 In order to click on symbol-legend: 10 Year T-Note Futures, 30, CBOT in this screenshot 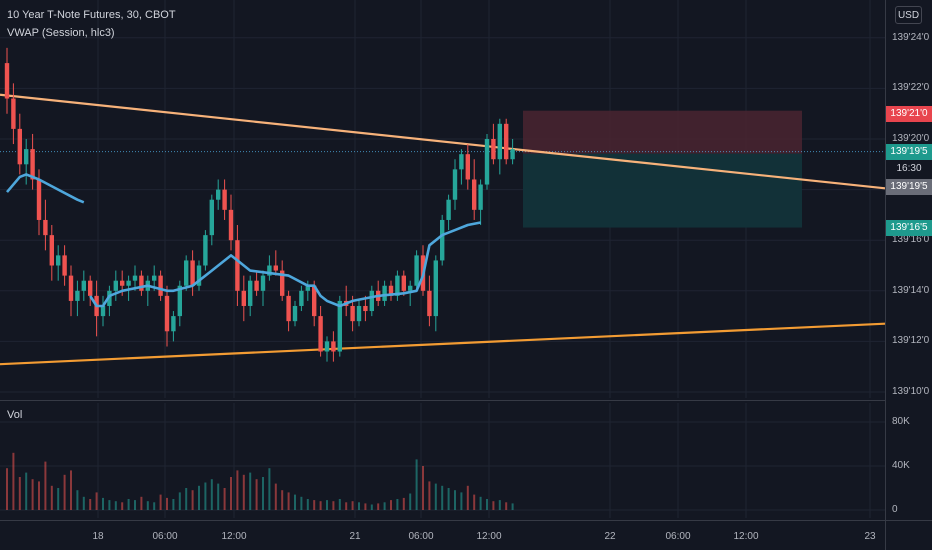, I will do `click(91, 15)`.